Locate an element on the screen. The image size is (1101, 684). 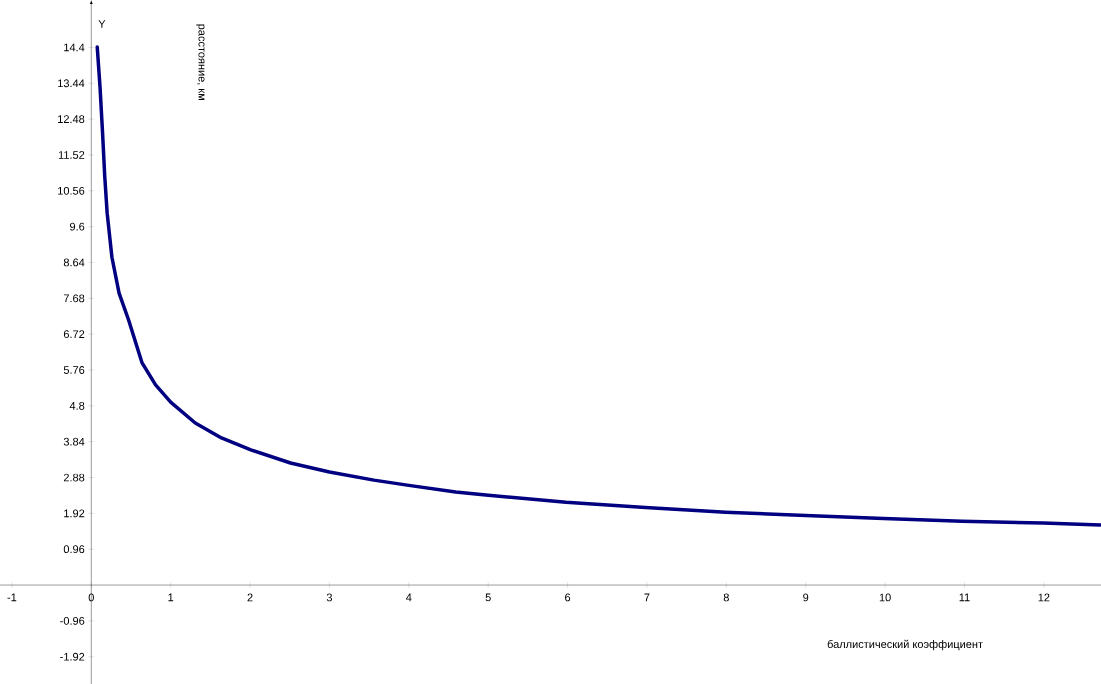
x-tick-label: 1 is located at coordinates (171, 597).